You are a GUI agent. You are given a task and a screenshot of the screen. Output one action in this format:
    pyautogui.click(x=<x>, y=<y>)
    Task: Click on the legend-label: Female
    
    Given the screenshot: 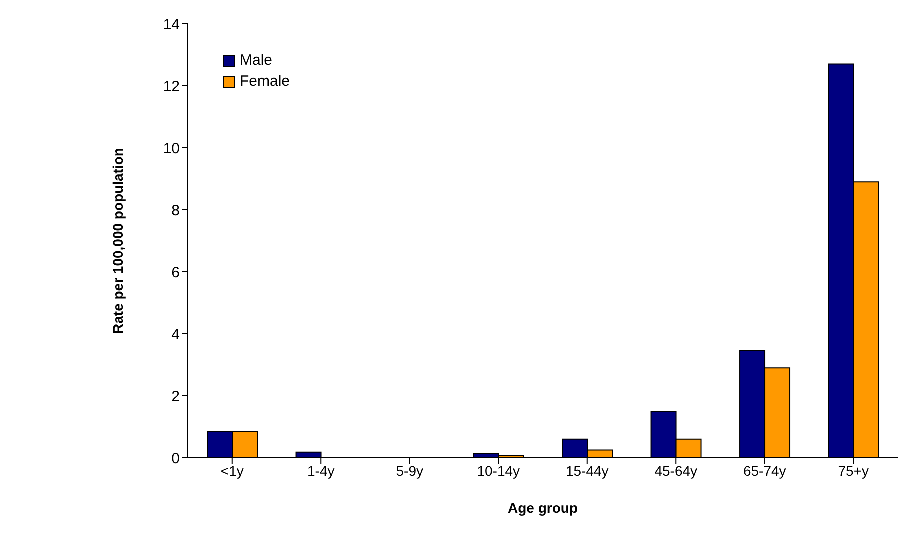 What is the action you would take?
    pyautogui.click(x=265, y=81)
    